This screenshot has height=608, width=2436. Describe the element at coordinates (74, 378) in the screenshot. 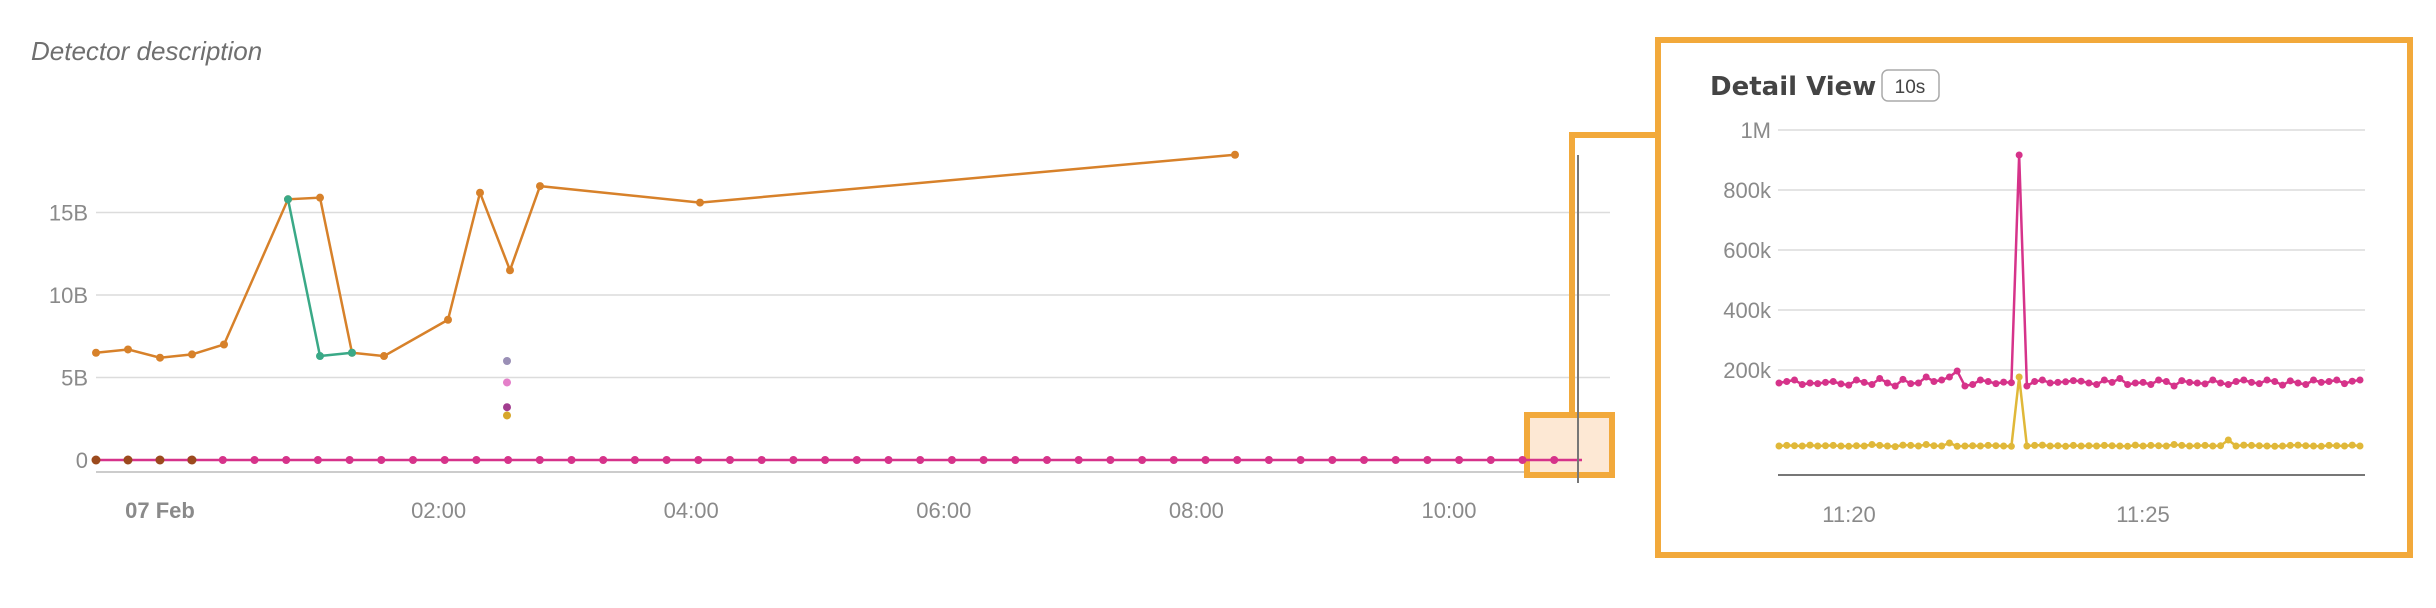

I see `main-y-tick-label: 5B` at that location.